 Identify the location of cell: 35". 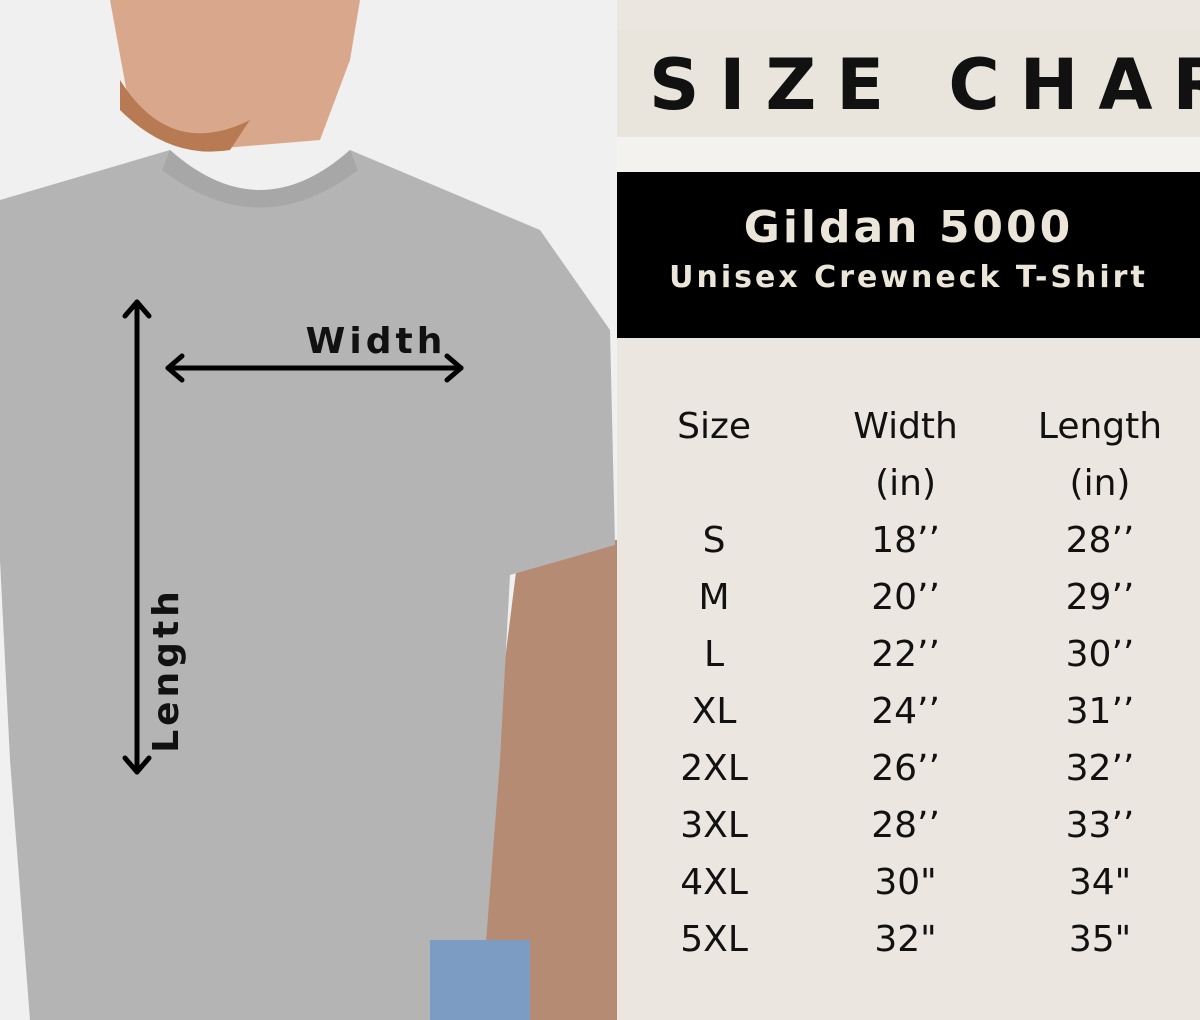
(1100, 939).